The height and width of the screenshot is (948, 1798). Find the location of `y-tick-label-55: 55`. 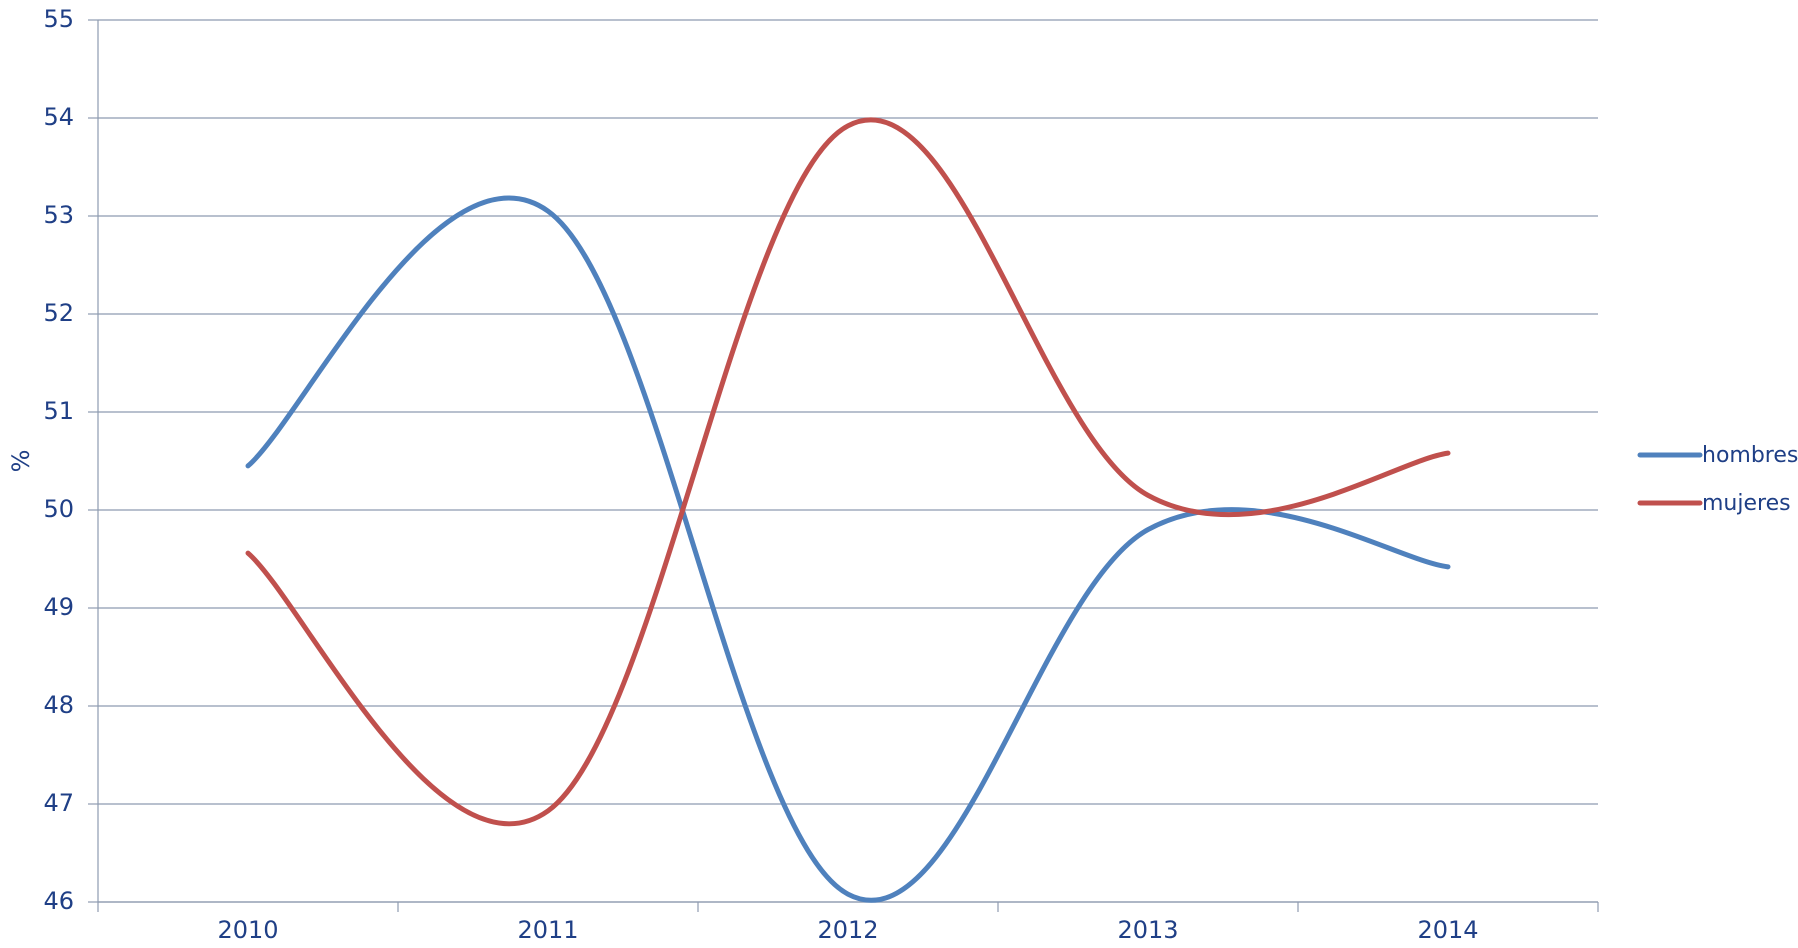

y-tick-label-55: 55 is located at coordinates (58, 19).